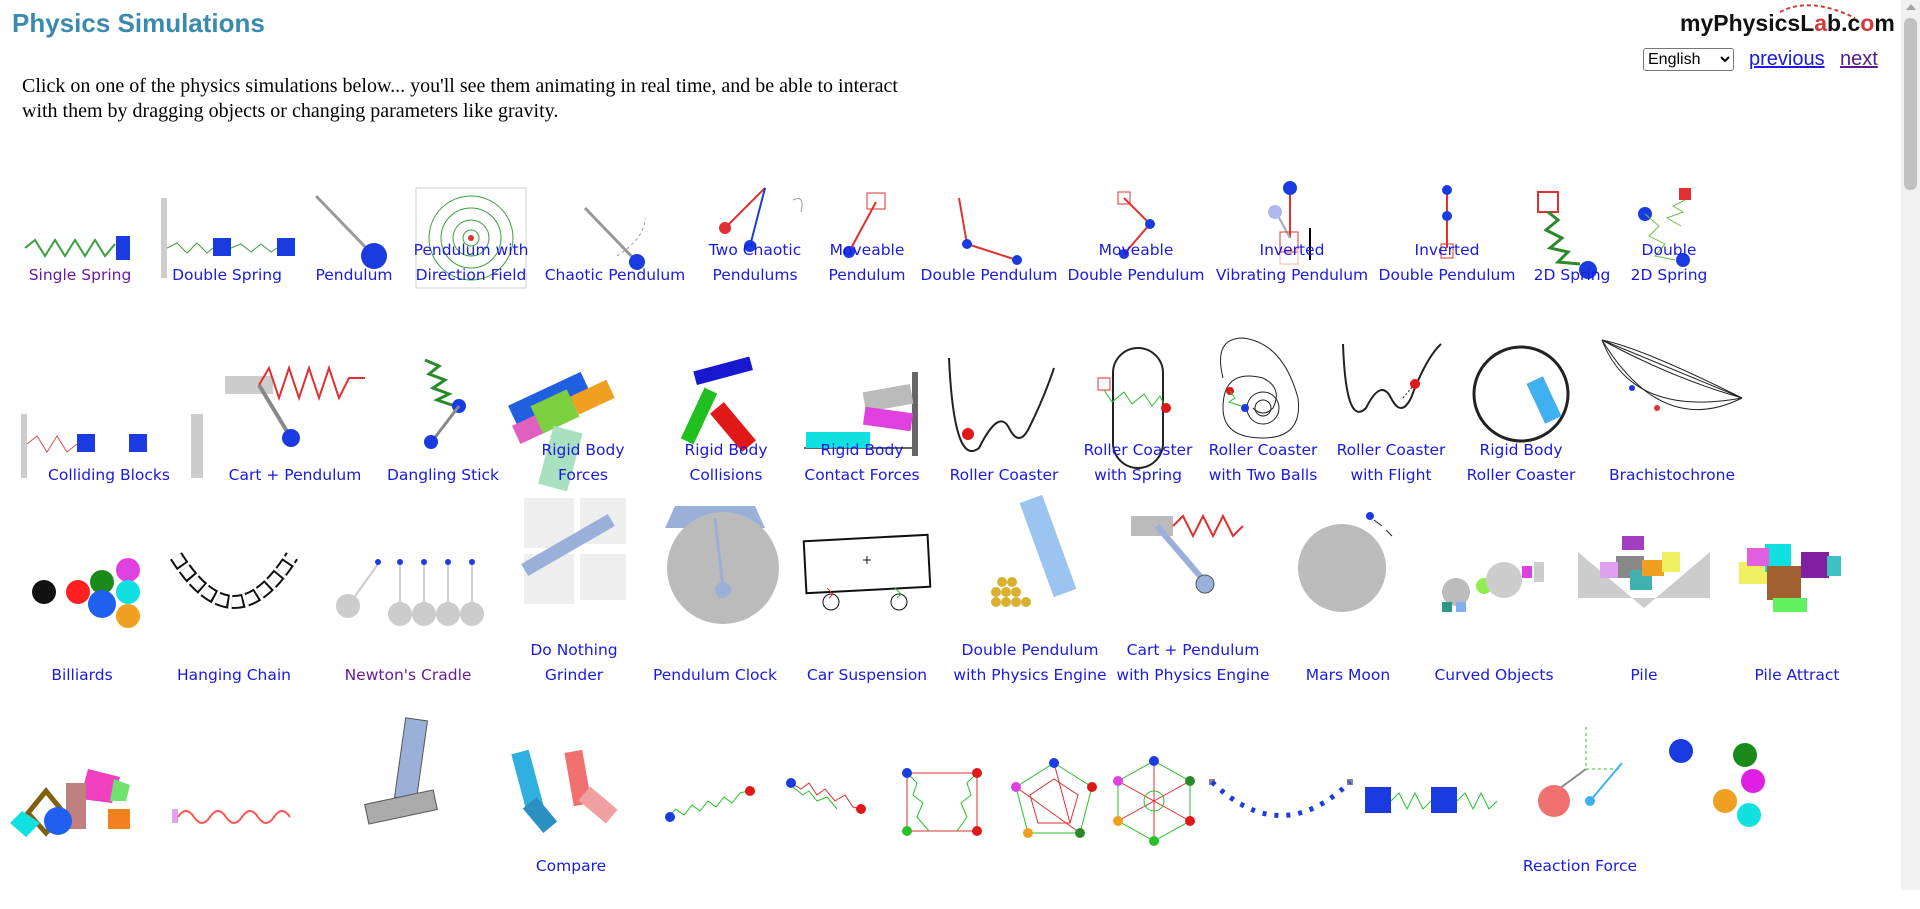  I want to click on sim-caption: Brachistochrone, so click(1672, 475).